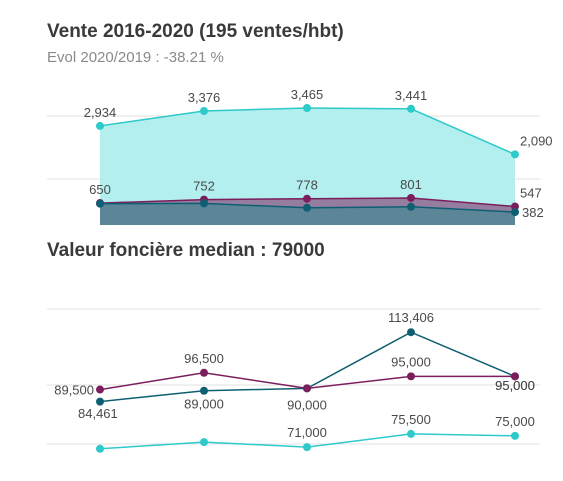  What do you see at coordinates (100, 189) in the screenshot?
I see `purple-data-label: 650` at bounding box center [100, 189].